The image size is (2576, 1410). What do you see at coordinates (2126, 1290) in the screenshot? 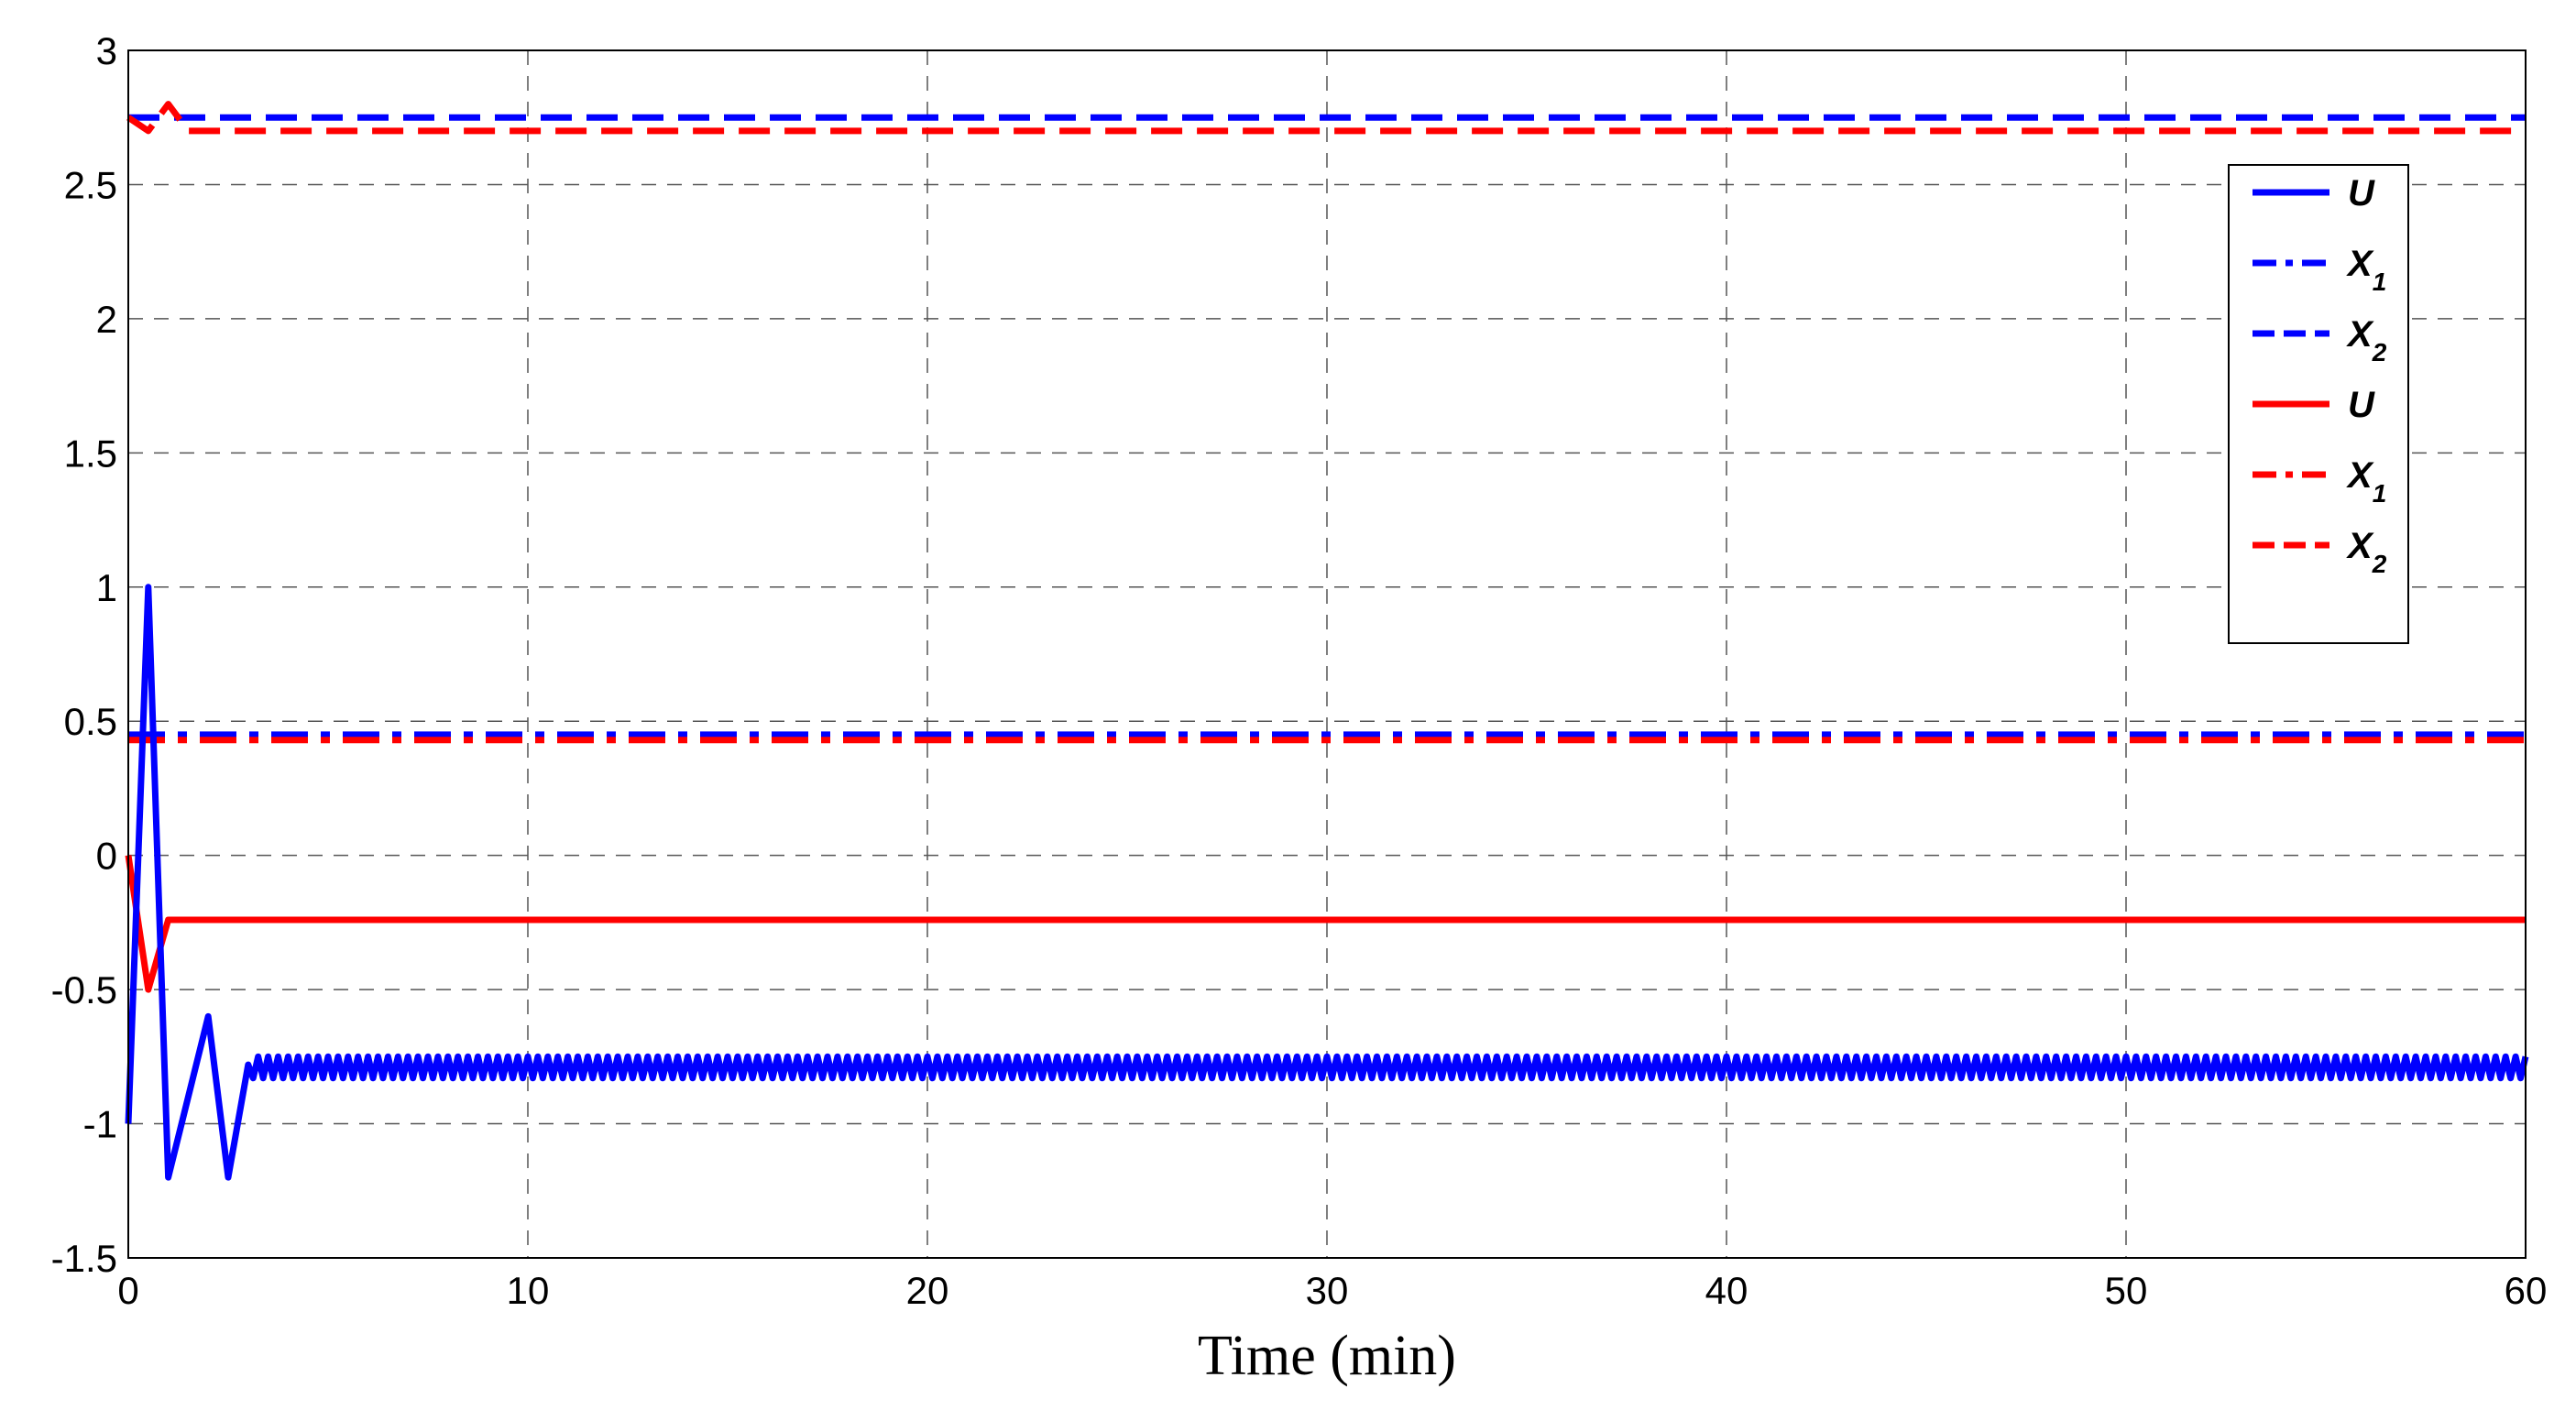
I see `x-tick-label: 50` at bounding box center [2126, 1290].